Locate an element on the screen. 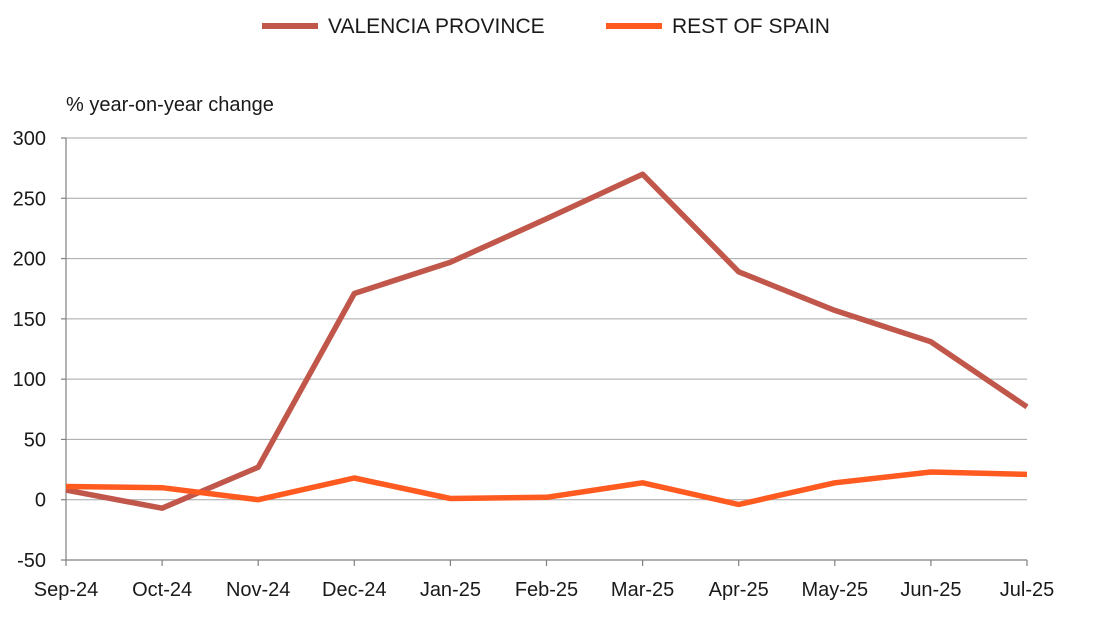 This screenshot has height=624, width=1108. x-tick-label: Feb-25 is located at coordinates (546, 590).